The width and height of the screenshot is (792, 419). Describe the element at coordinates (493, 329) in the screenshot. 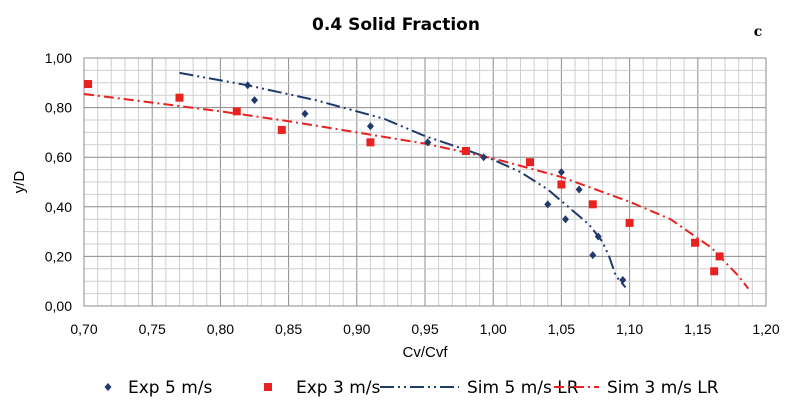

I see `x-tick-label: 1,00` at that location.